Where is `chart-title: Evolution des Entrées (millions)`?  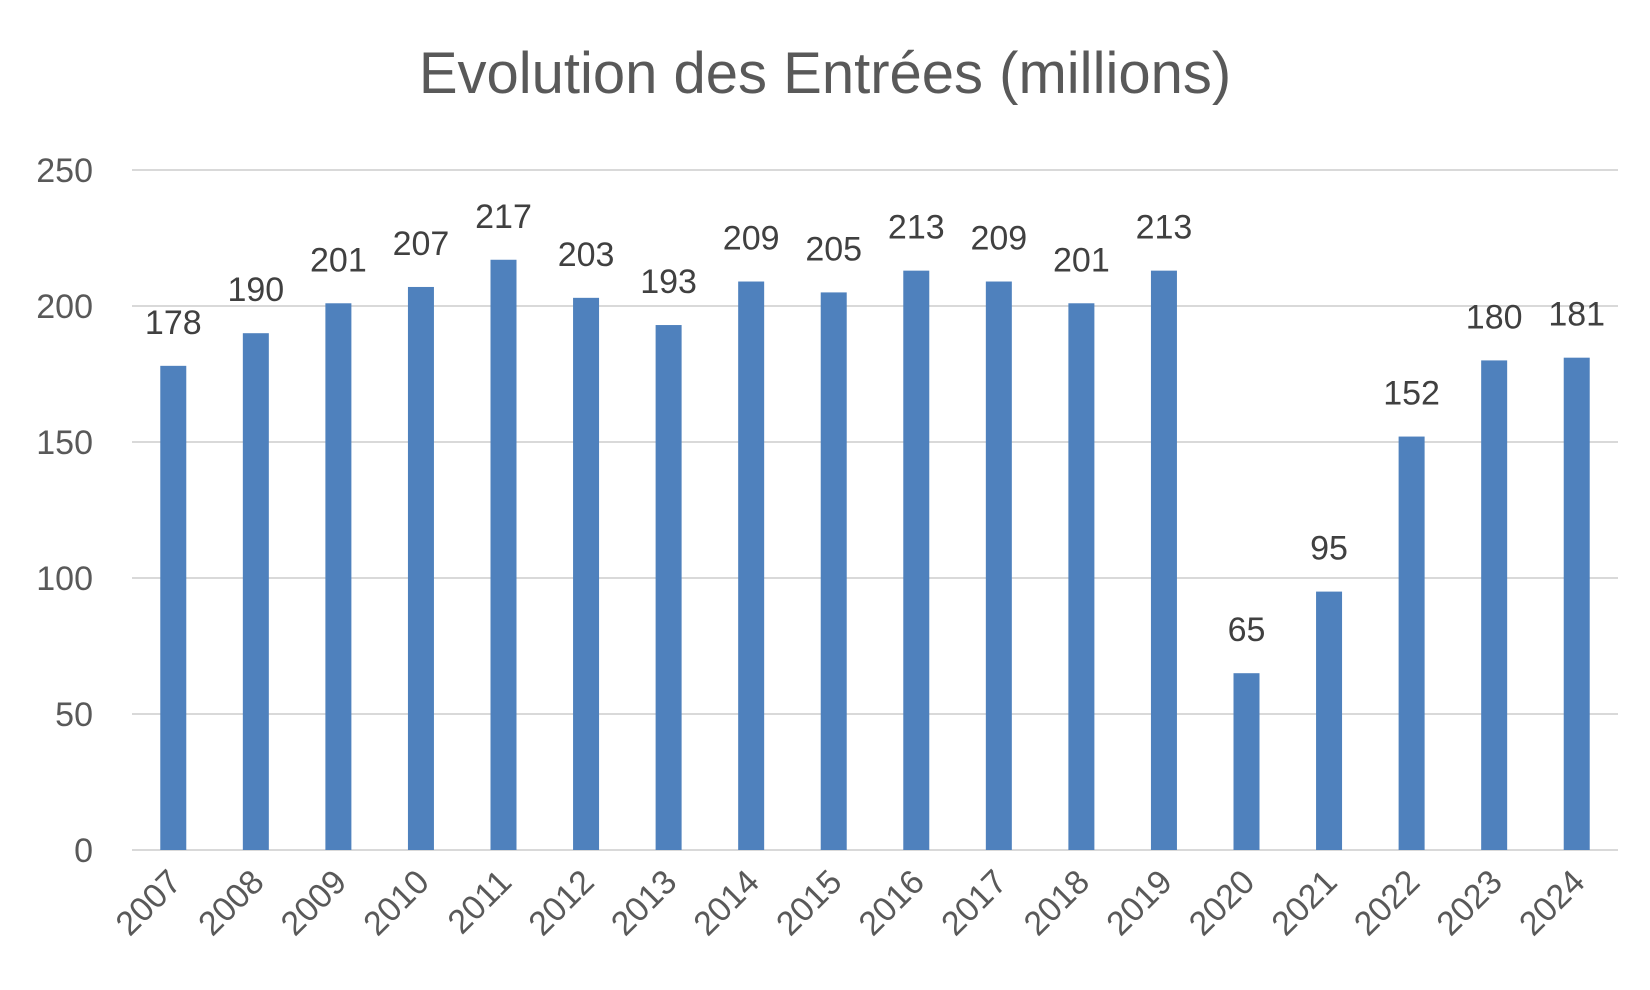 chart-title: Evolution des Entrées (millions) is located at coordinates (825, 73).